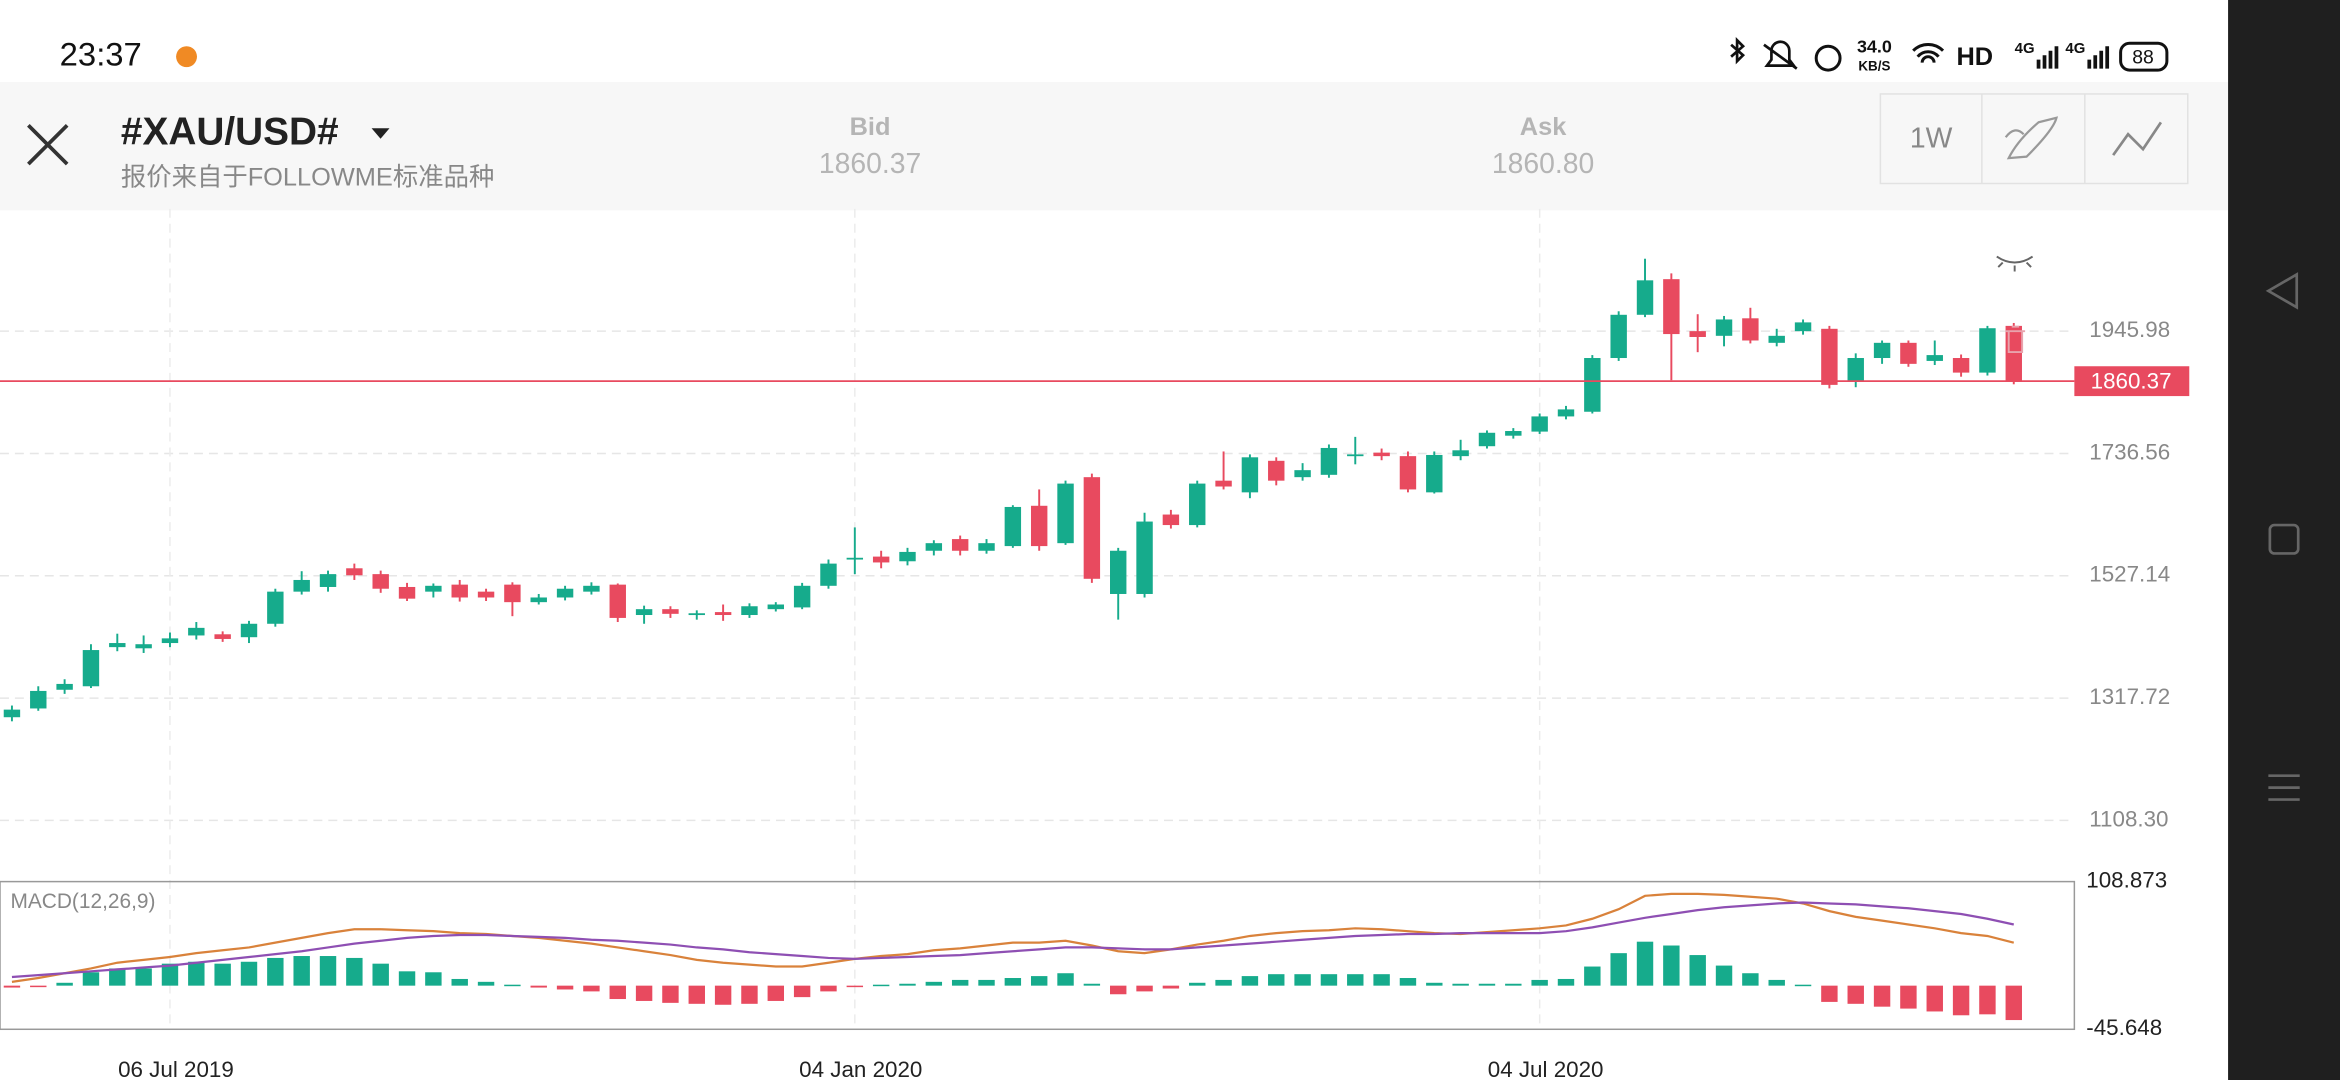  Describe the element at coordinates (1874, 66) in the screenshot. I see `net-unit: KB/S` at that location.